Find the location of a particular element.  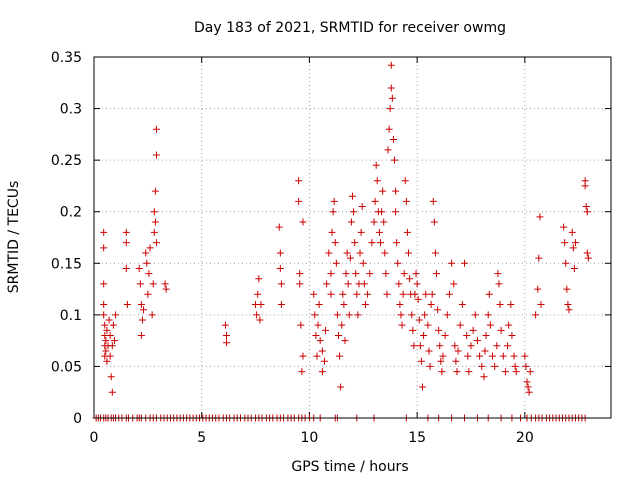

x-tick-label: 10 is located at coordinates (310, 438).